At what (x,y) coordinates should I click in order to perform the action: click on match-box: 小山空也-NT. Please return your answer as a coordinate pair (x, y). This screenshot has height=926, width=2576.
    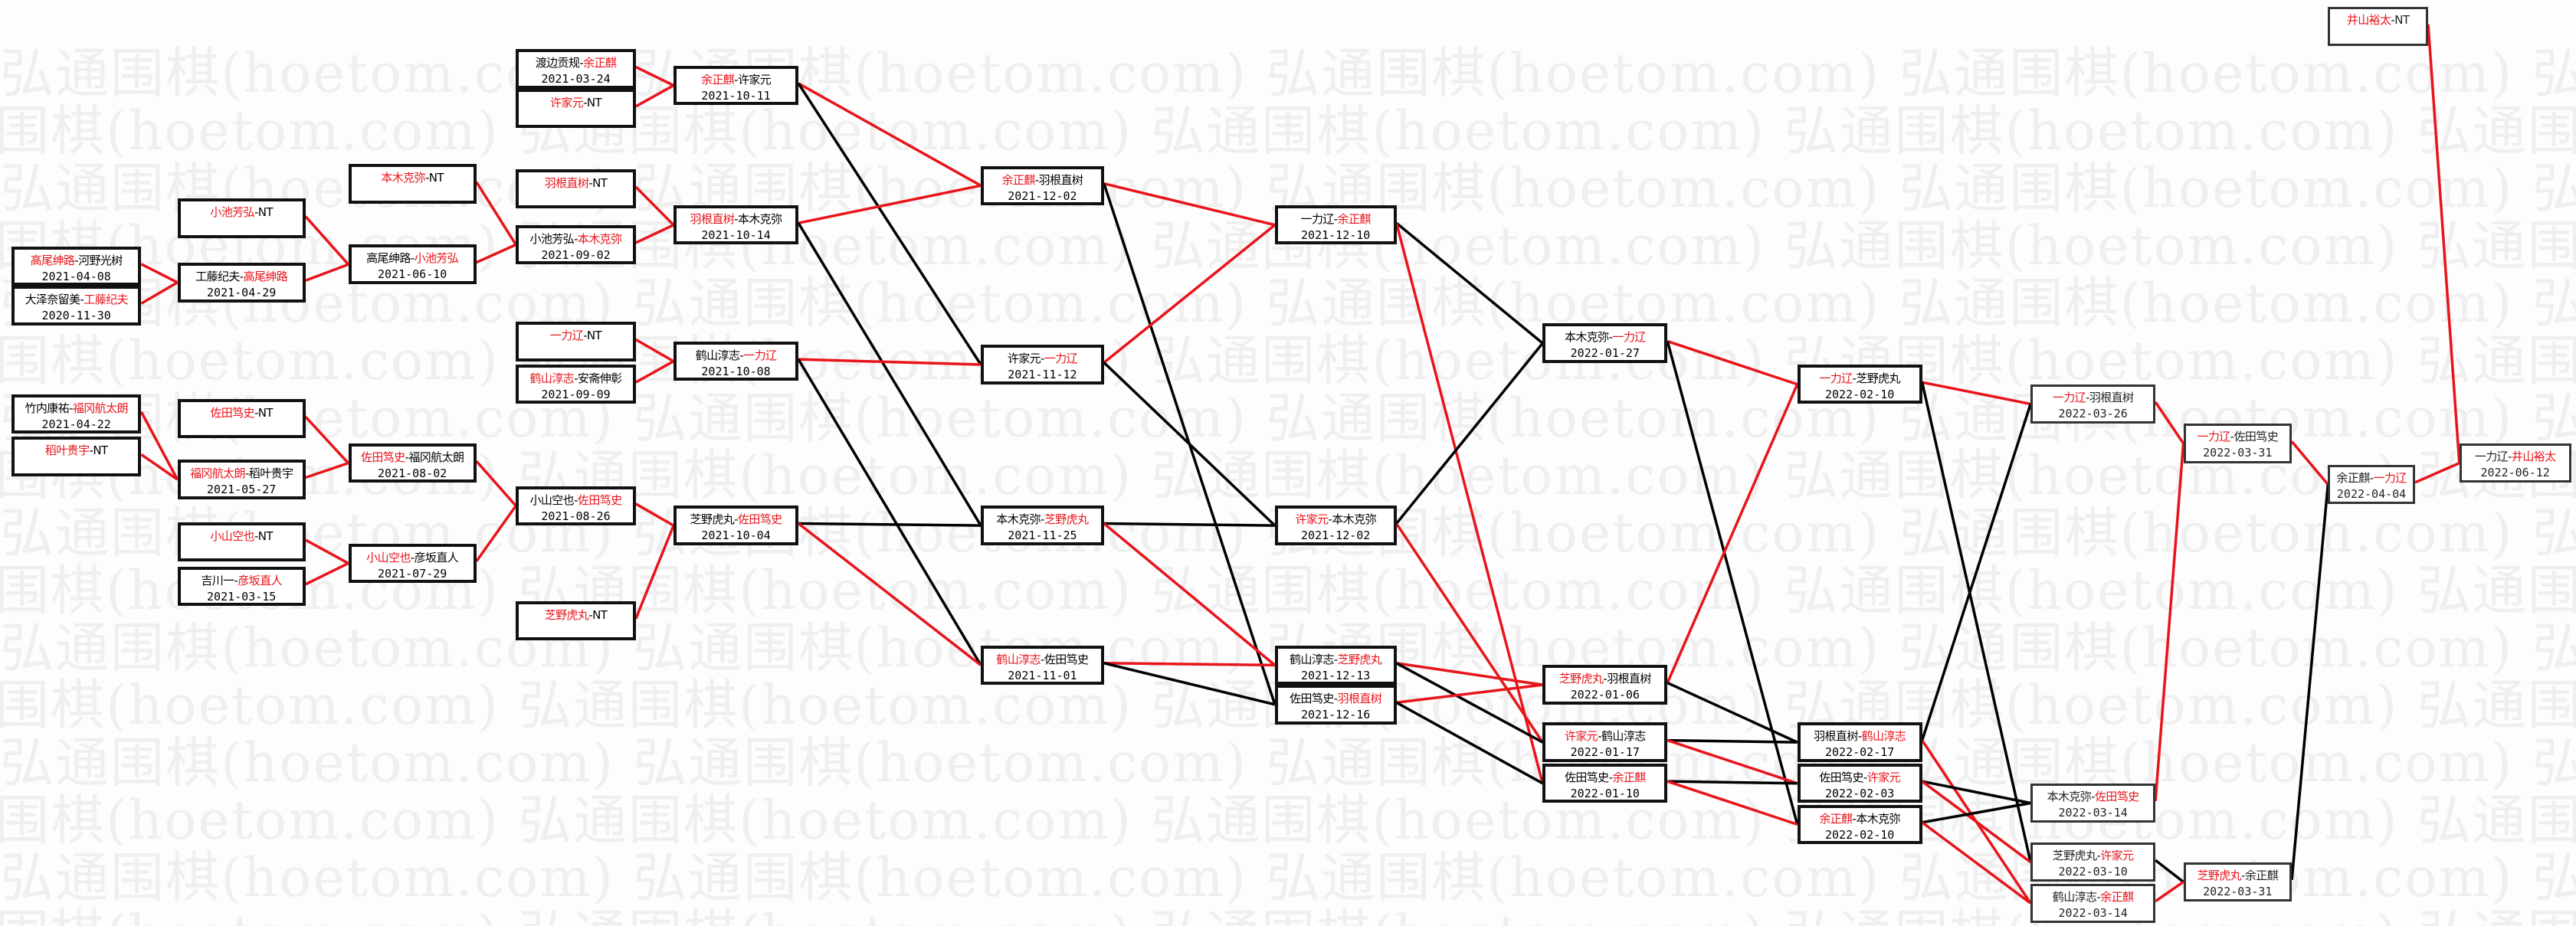
    Looking at the image, I should click on (242, 542).